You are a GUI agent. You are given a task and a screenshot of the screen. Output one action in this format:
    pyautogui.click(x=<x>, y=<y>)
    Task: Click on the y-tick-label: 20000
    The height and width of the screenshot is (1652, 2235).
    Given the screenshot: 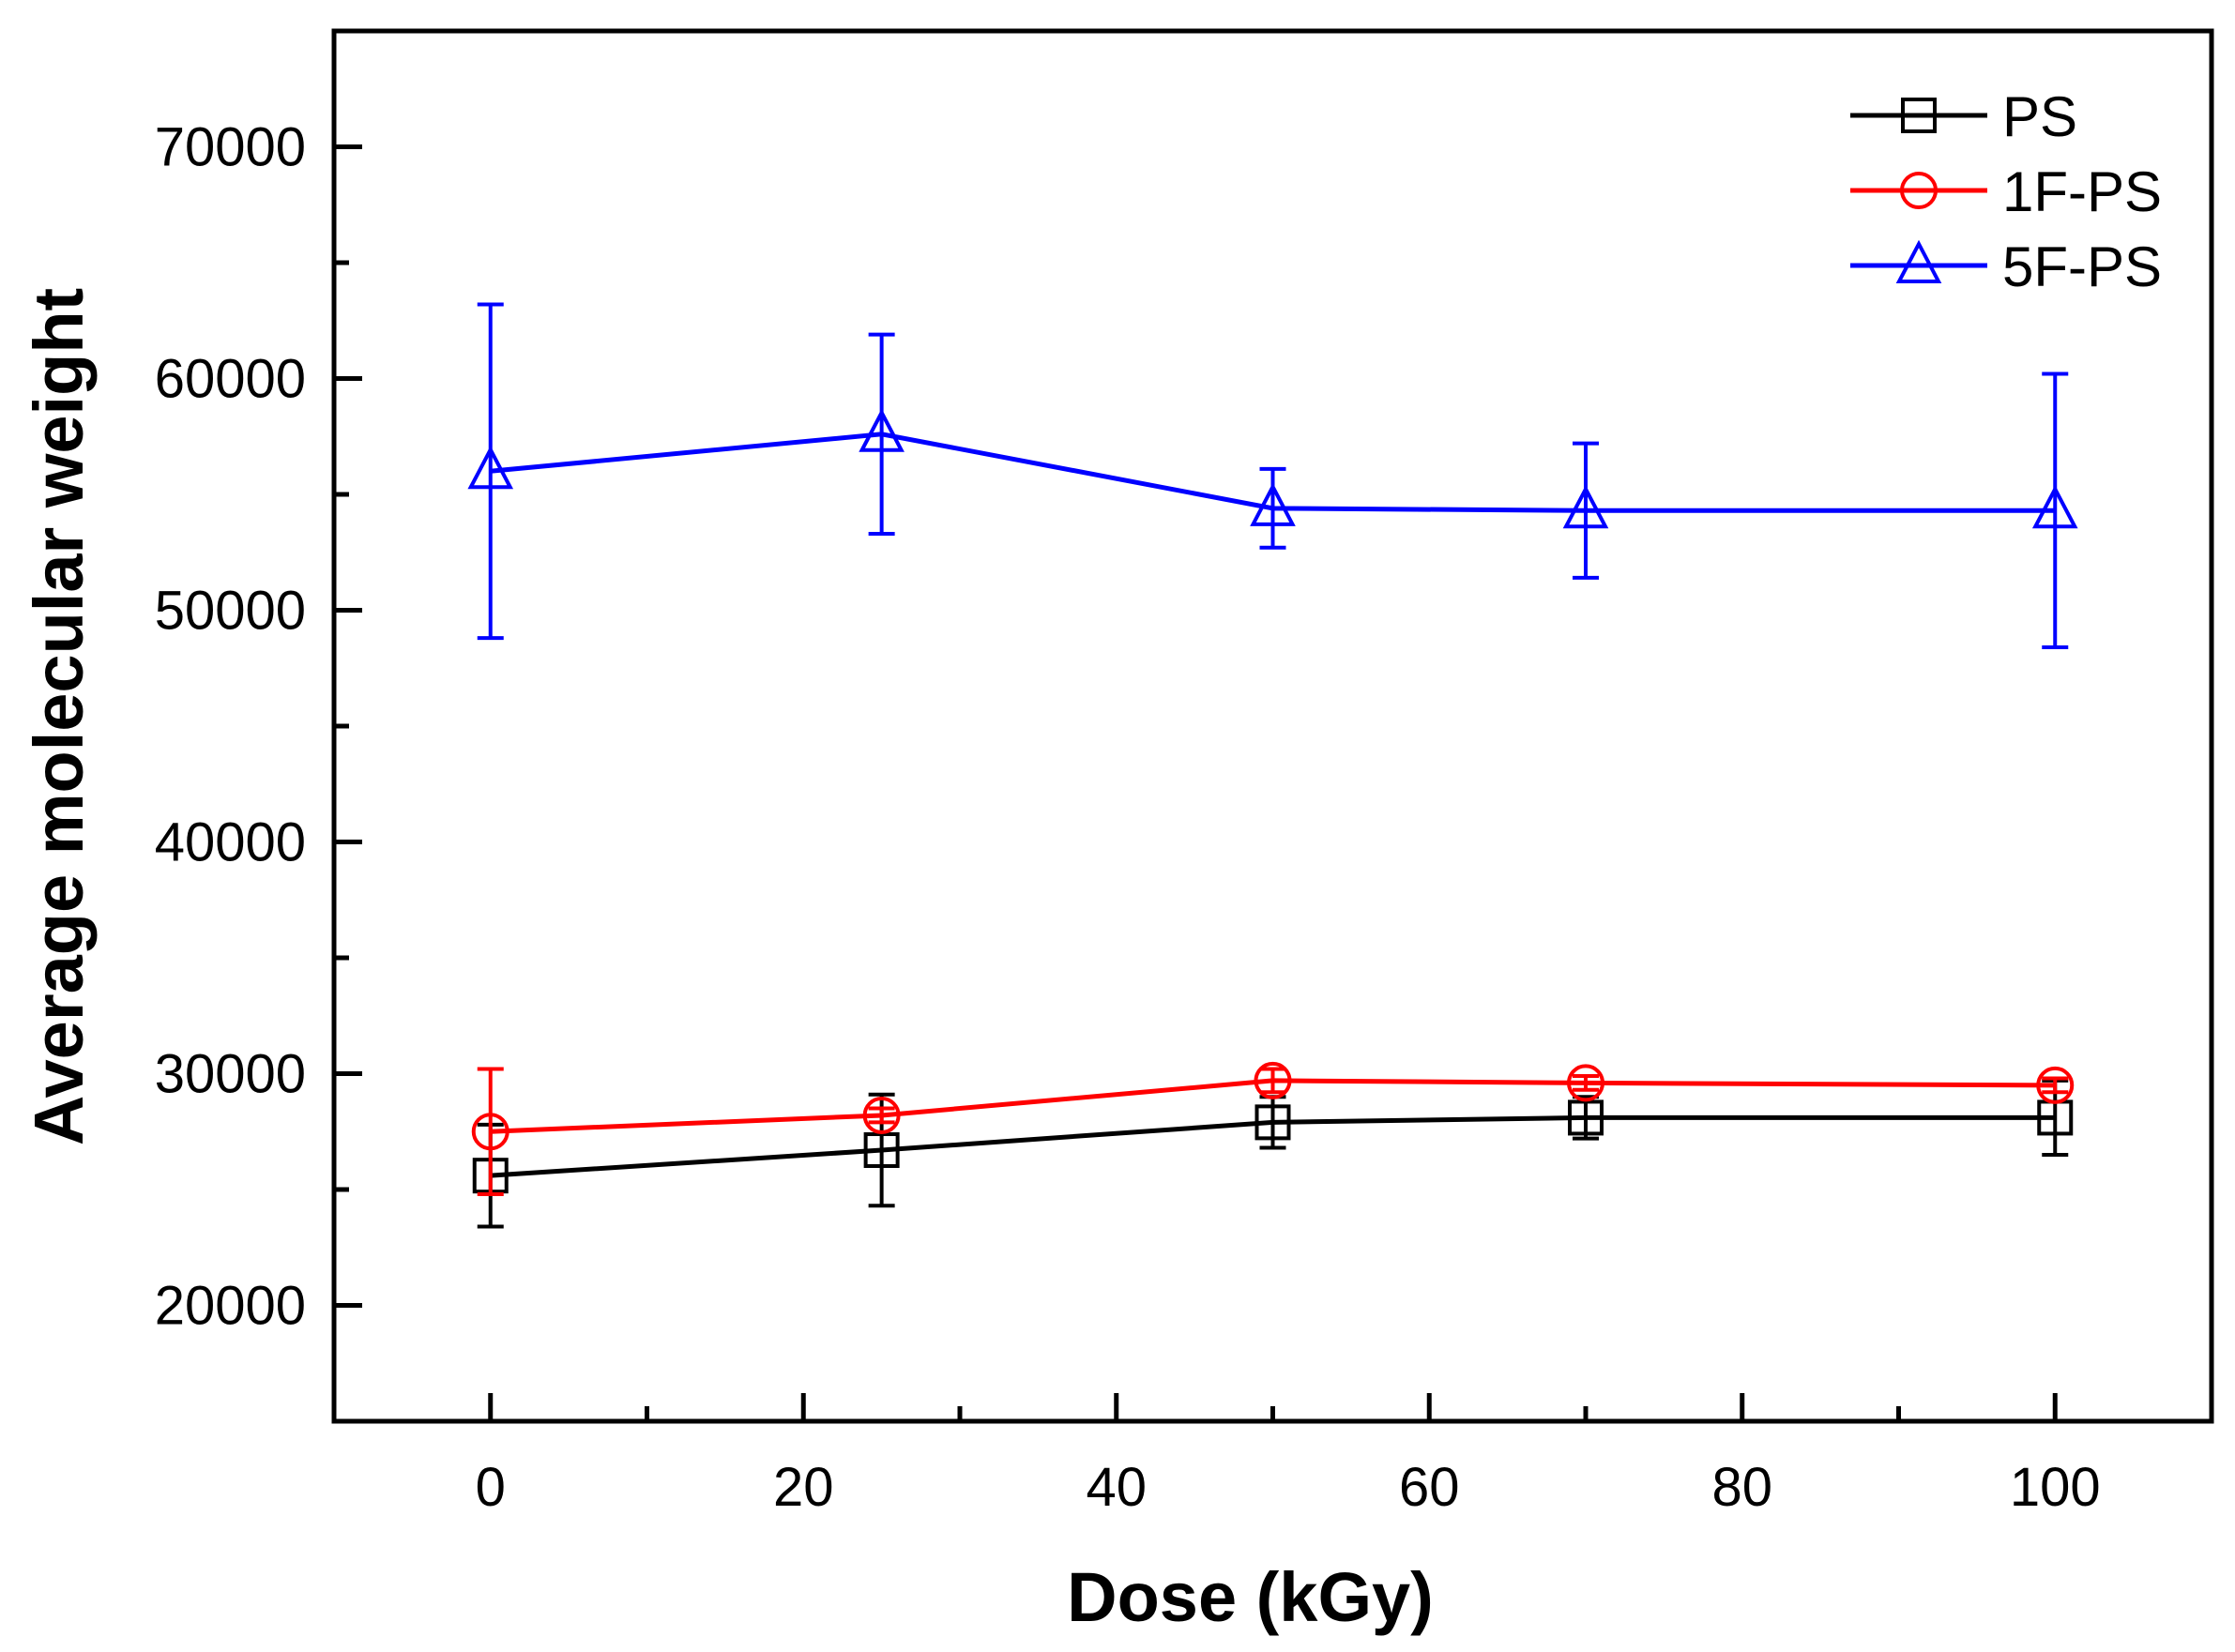 What is the action you would take?
    pyautogui.click(x=230, y=1306)
    